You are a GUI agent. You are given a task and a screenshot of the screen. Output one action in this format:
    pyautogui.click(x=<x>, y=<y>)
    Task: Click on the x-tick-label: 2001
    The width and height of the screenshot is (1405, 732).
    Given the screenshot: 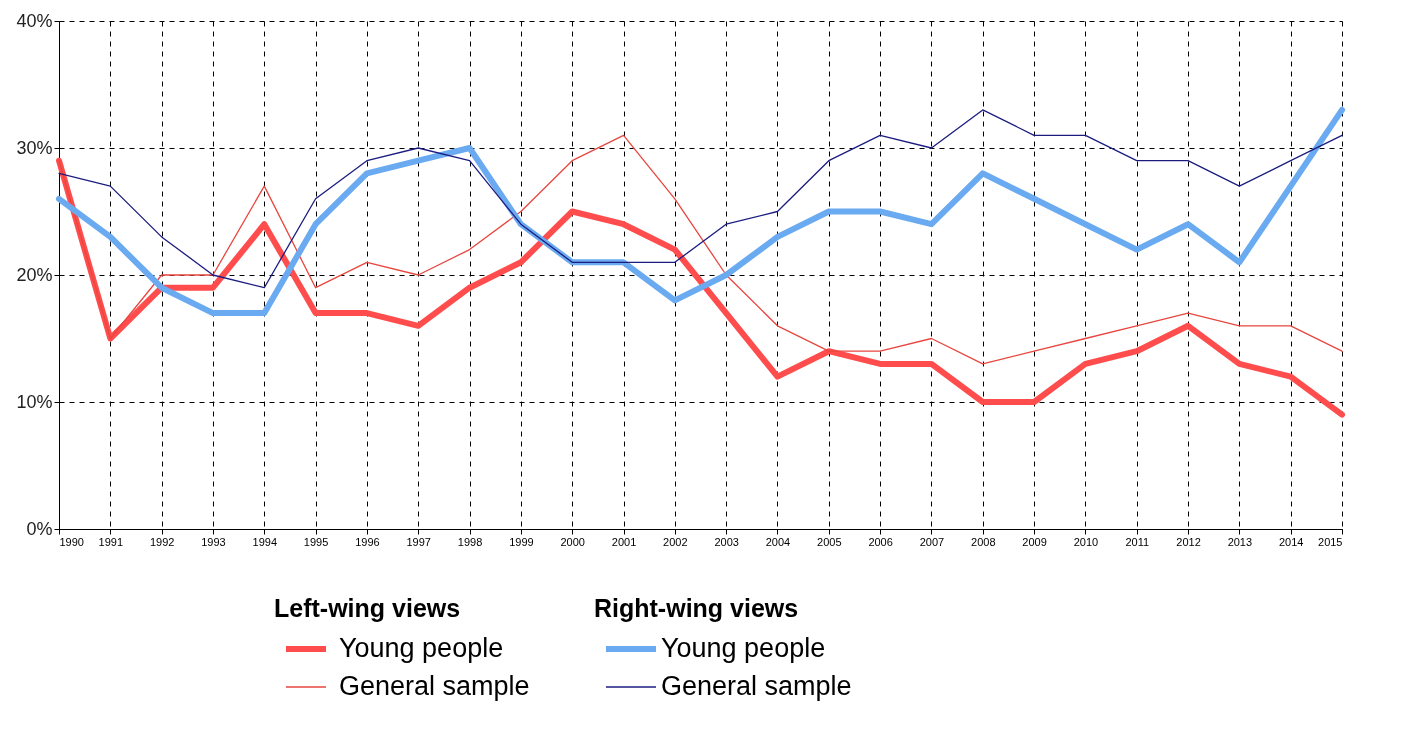 What is the action you would take?
    pyautogui.click(x=624, y=541)
    